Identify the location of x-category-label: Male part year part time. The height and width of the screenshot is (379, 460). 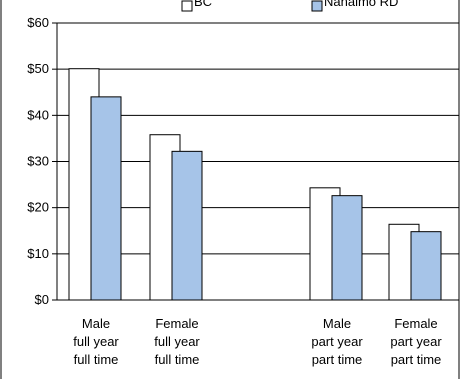
(337, 341).